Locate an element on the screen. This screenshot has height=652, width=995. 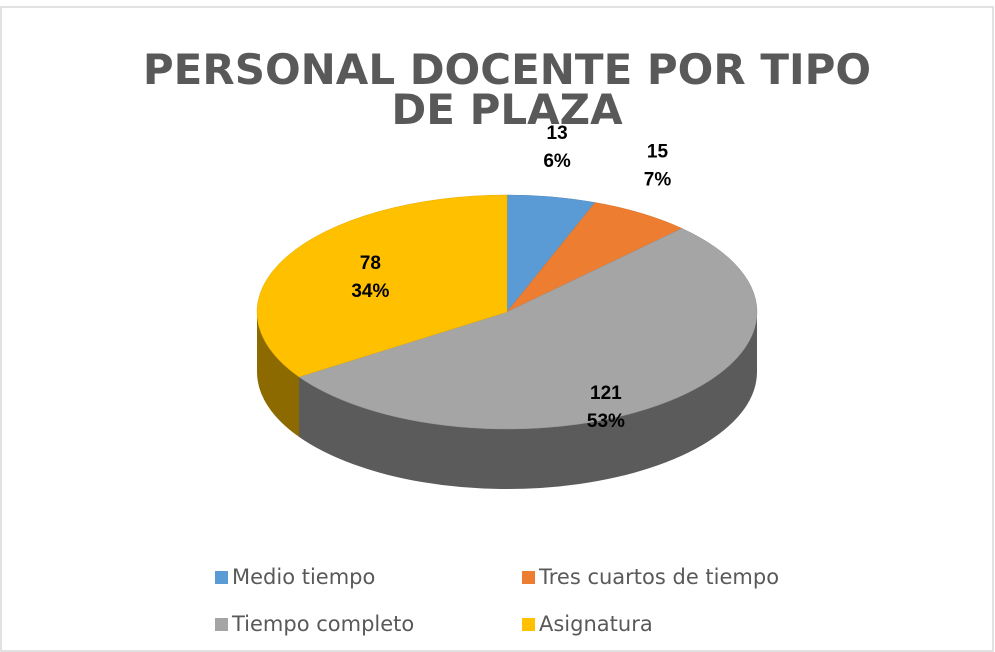
data-label: 121 is located at coordinates (606, 393).